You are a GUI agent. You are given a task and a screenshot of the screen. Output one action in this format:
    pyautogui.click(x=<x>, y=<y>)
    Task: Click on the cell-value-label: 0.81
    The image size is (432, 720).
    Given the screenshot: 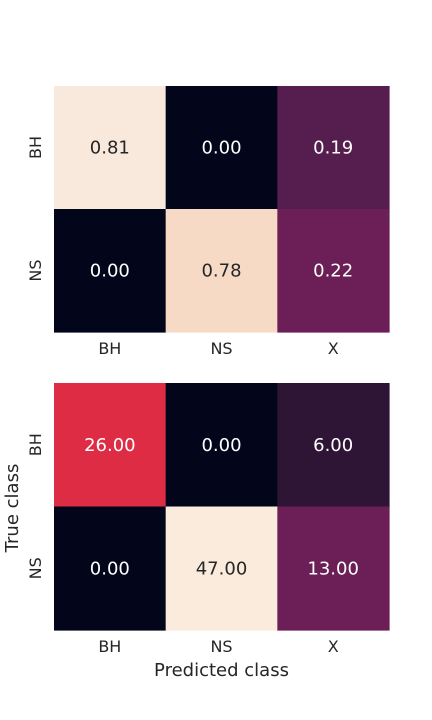 What is the action you would take?
    pyautogui.click(x=110, y=148)
    